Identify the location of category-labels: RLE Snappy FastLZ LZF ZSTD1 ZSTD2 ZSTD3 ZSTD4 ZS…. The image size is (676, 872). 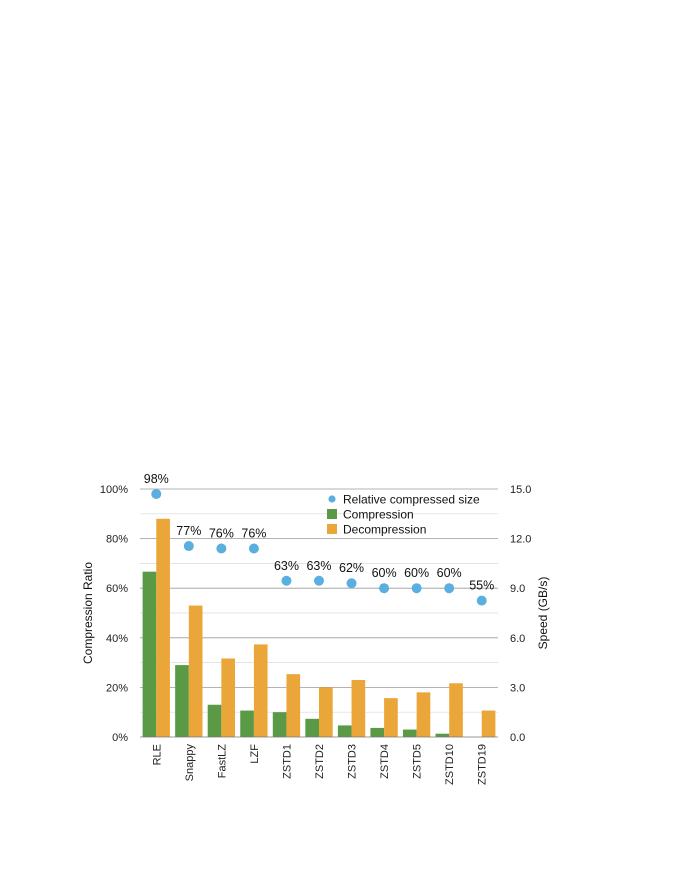
(319, 764).